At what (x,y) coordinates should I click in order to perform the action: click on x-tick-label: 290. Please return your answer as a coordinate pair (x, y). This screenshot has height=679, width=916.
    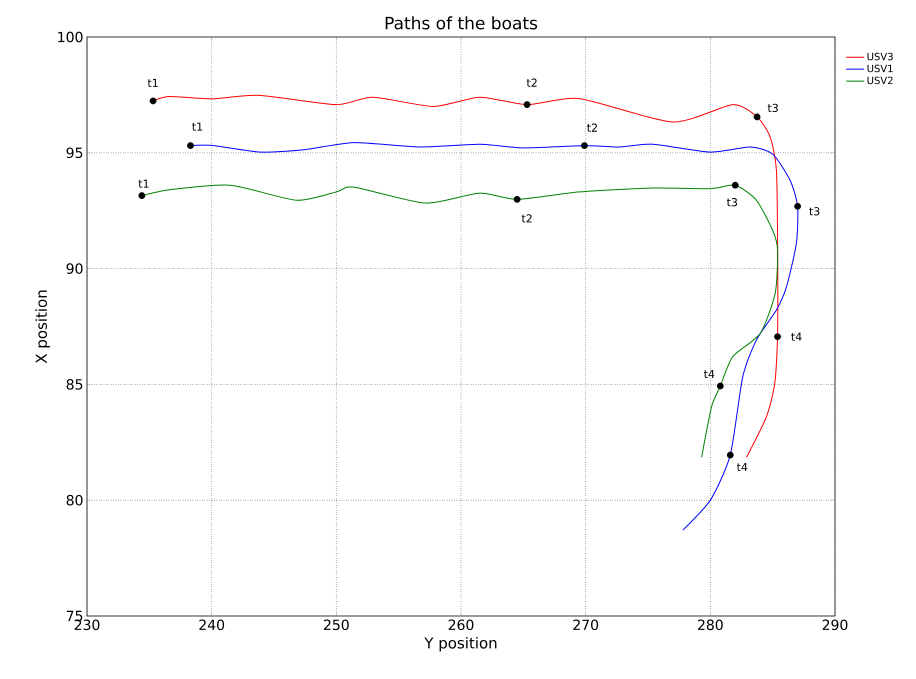
    Looking at the image, I should click on (835, 625).